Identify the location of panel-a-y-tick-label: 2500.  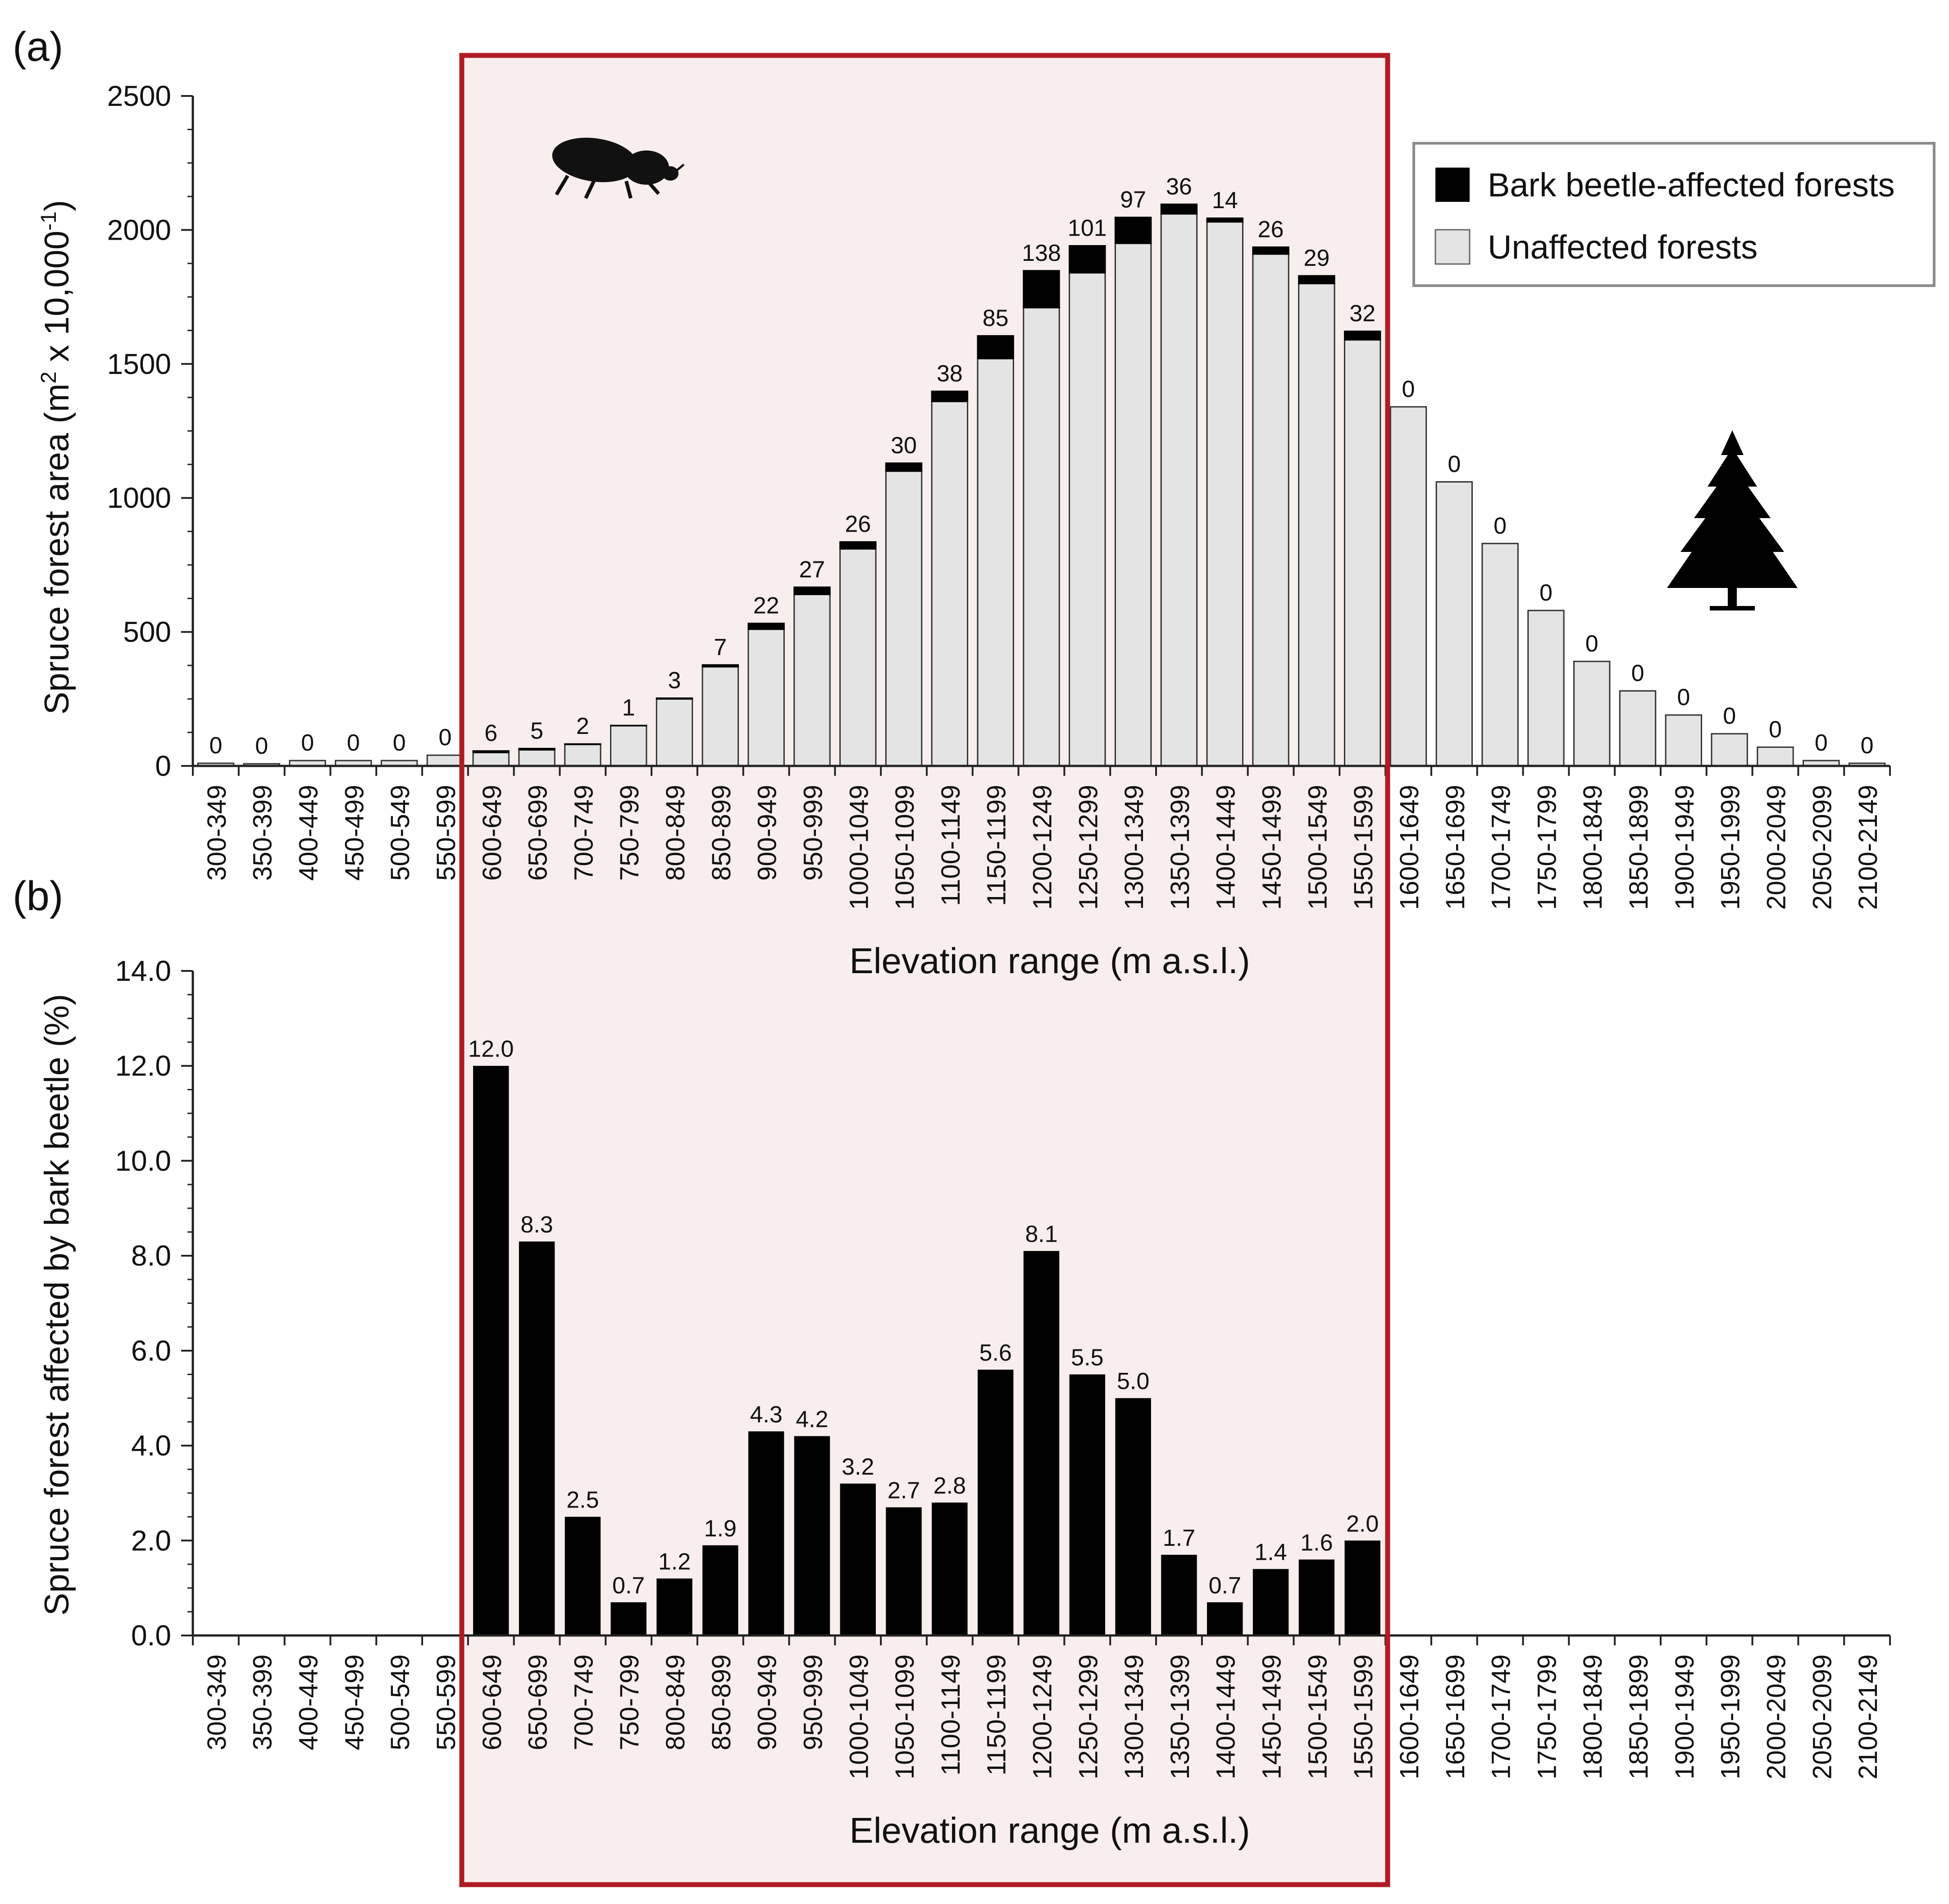
(139, 96).